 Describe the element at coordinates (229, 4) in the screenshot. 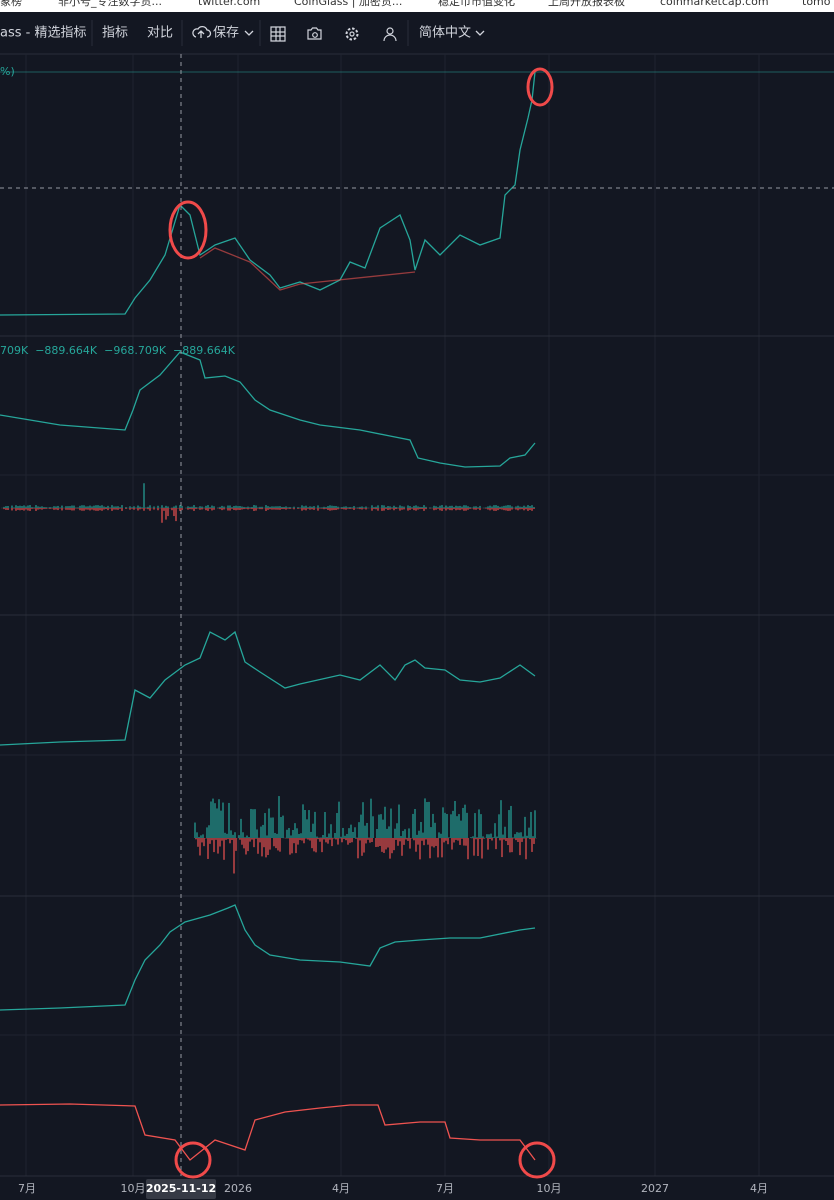

I see `bookmark: twitter.com` at that location.